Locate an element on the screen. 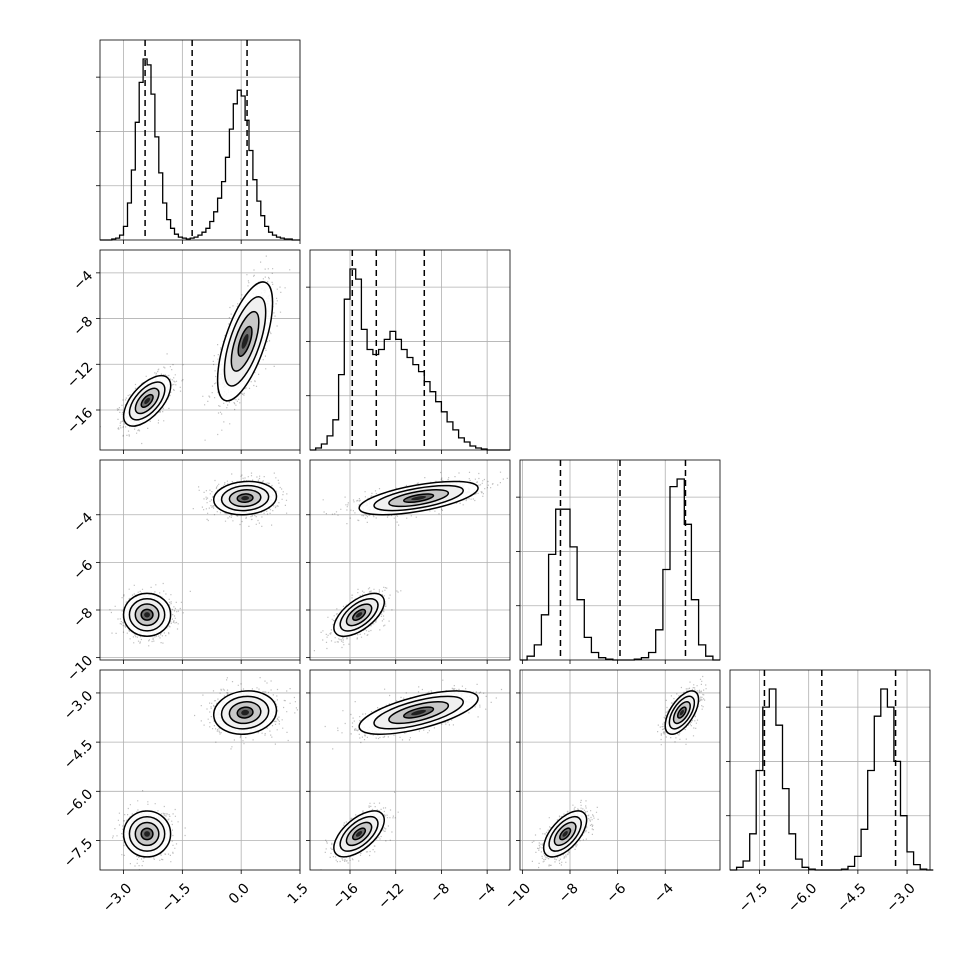 The width and height of the screenshot is (970, 970). hist-2-frame is located at coordinates (620, 560).